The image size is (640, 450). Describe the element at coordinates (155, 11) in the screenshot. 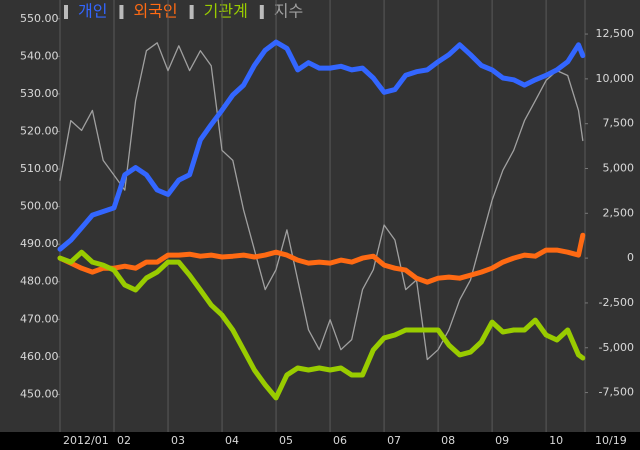

I see `legend-label: 외국인` at that location.